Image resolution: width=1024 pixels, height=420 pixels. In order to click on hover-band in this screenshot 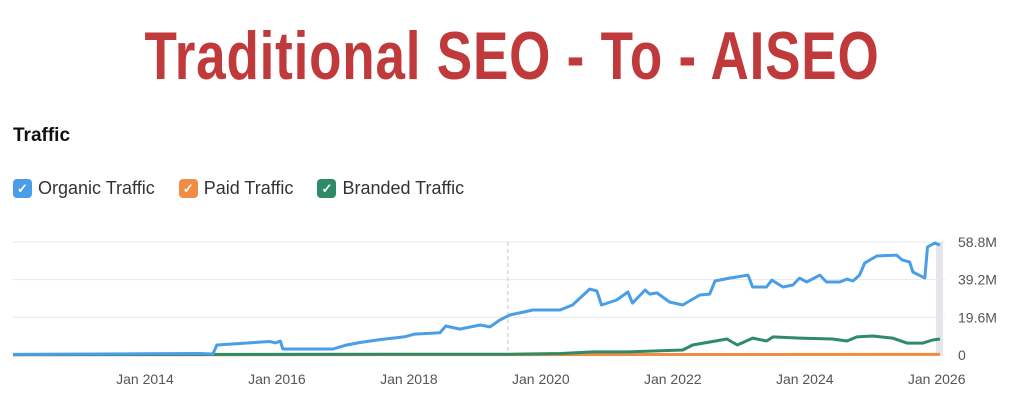, I will do `click(939, 298)`.